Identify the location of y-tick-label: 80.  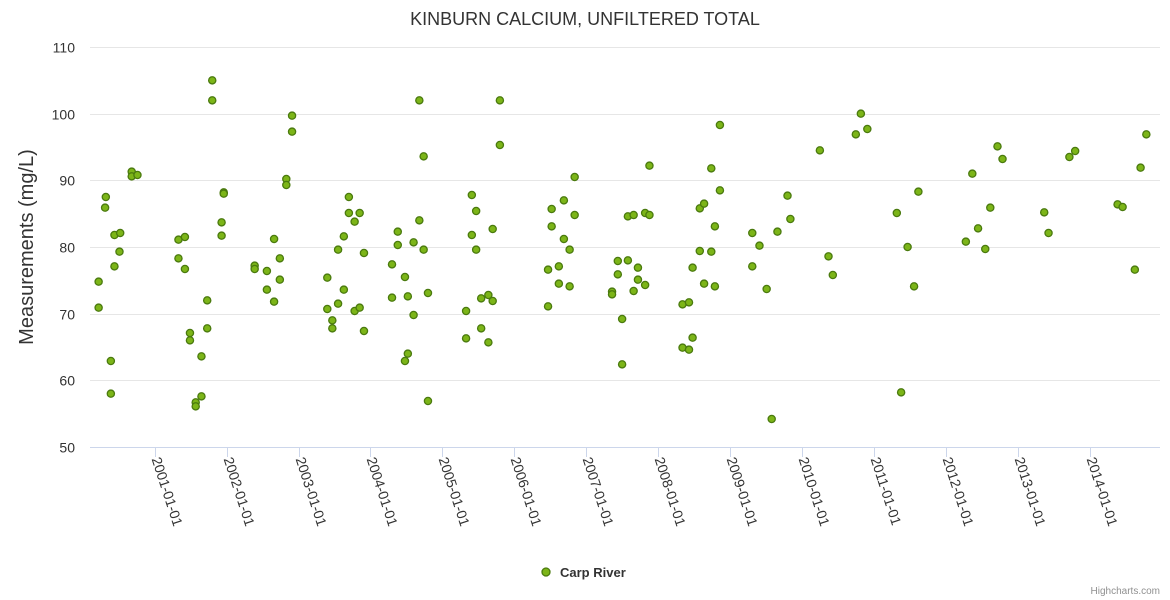
(67, 248).